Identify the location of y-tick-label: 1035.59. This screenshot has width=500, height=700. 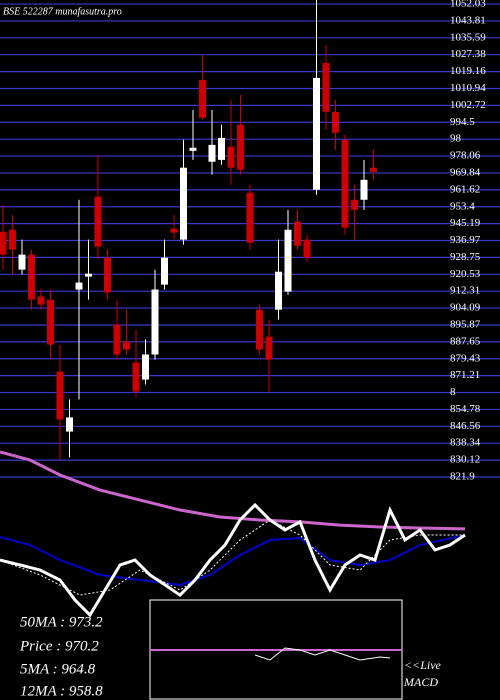
(468, 37).